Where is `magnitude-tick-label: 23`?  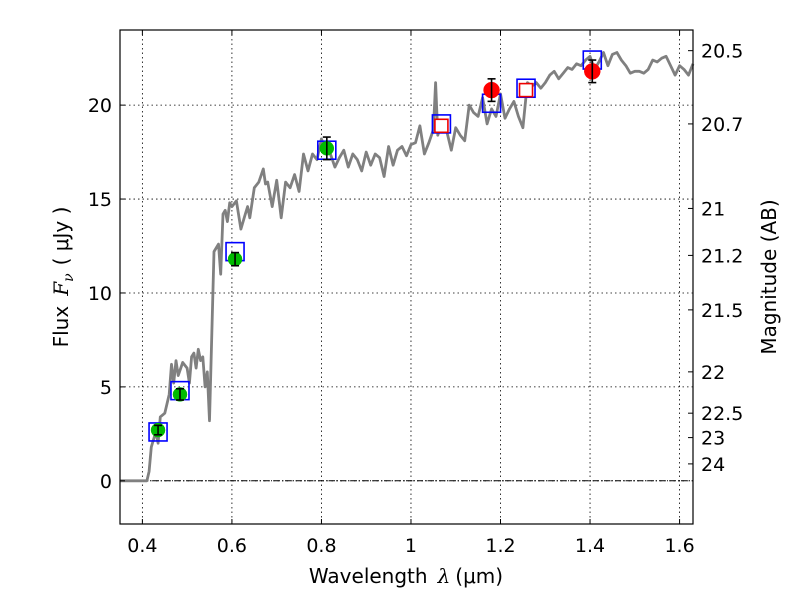 magnitude-tick-label: 23 is located at coordinates (713, 439).